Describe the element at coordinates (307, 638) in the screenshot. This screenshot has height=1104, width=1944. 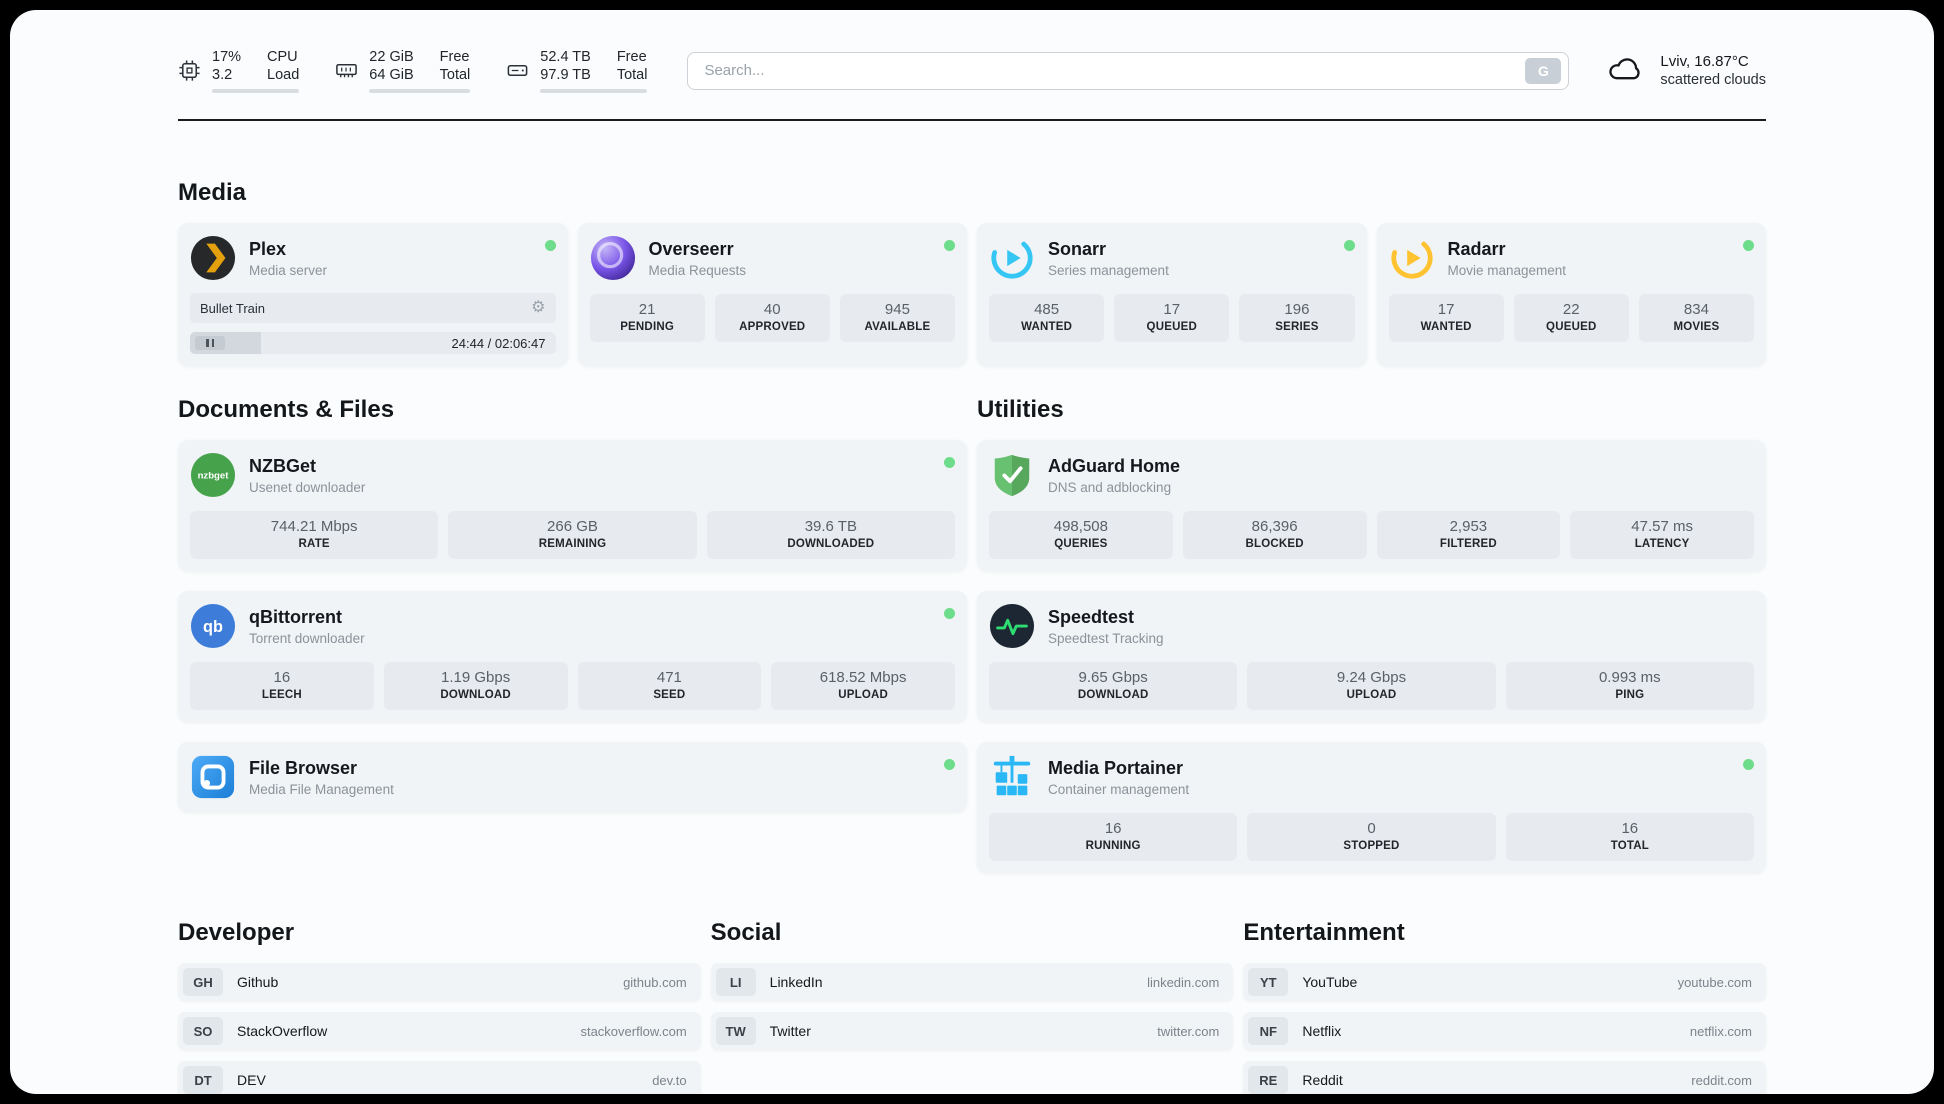
I see `app-subtitle: Torrent downloader` at that location.